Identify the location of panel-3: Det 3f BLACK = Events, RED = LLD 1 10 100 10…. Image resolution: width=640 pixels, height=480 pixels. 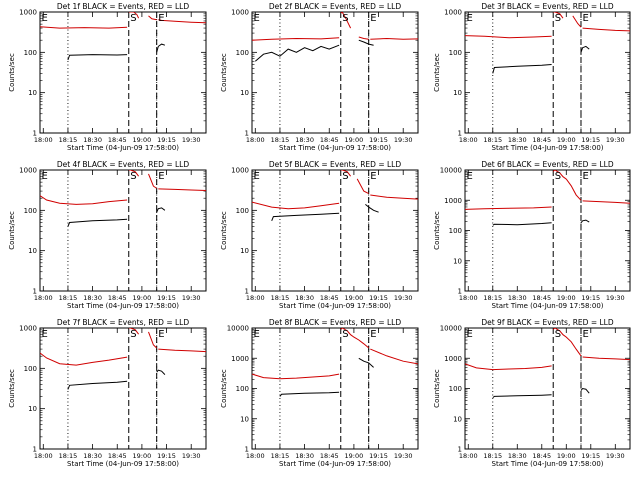
(532, 77).